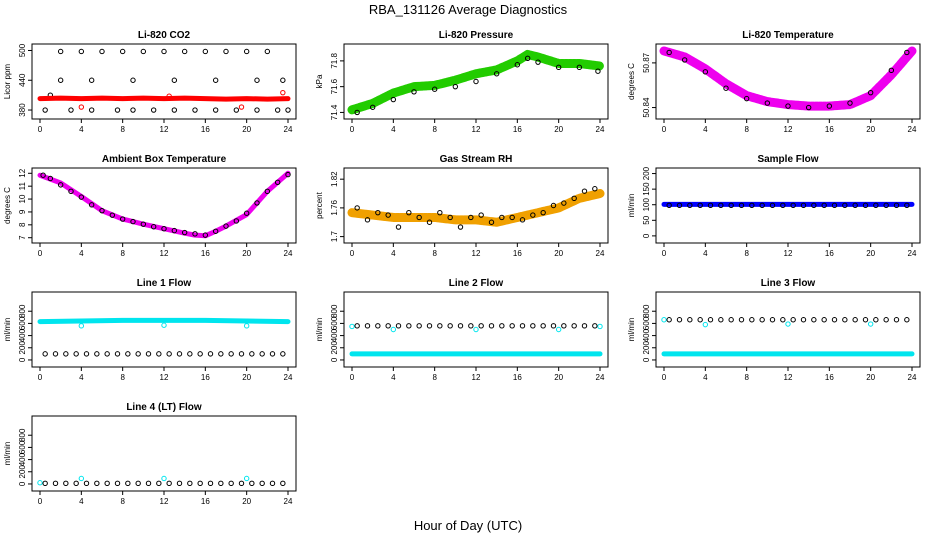 The image size is (936, 540). Describe the element at coordinates (334, 323) in the screenshot. I see `y-tick-label: 600` at that location.